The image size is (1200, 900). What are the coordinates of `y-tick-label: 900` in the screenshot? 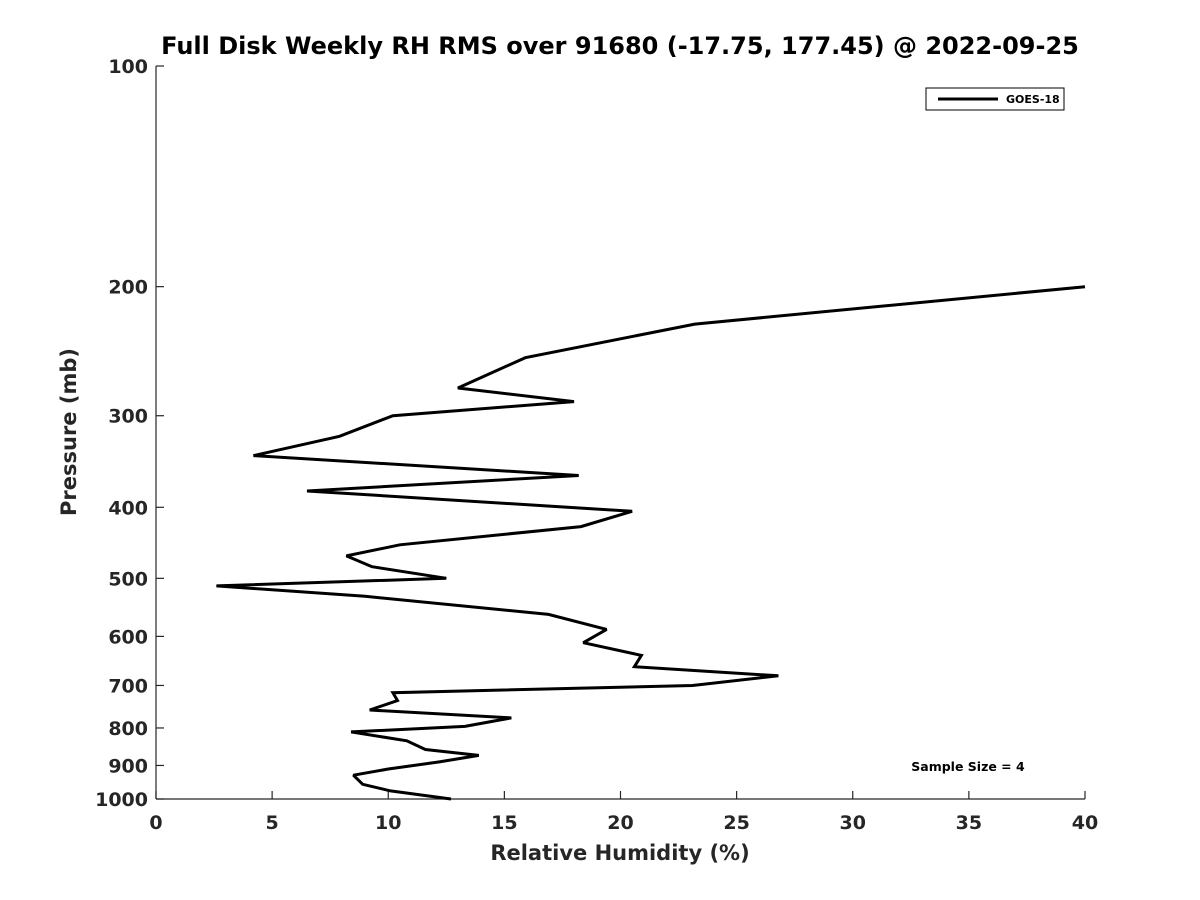 It's located at (128, 766).